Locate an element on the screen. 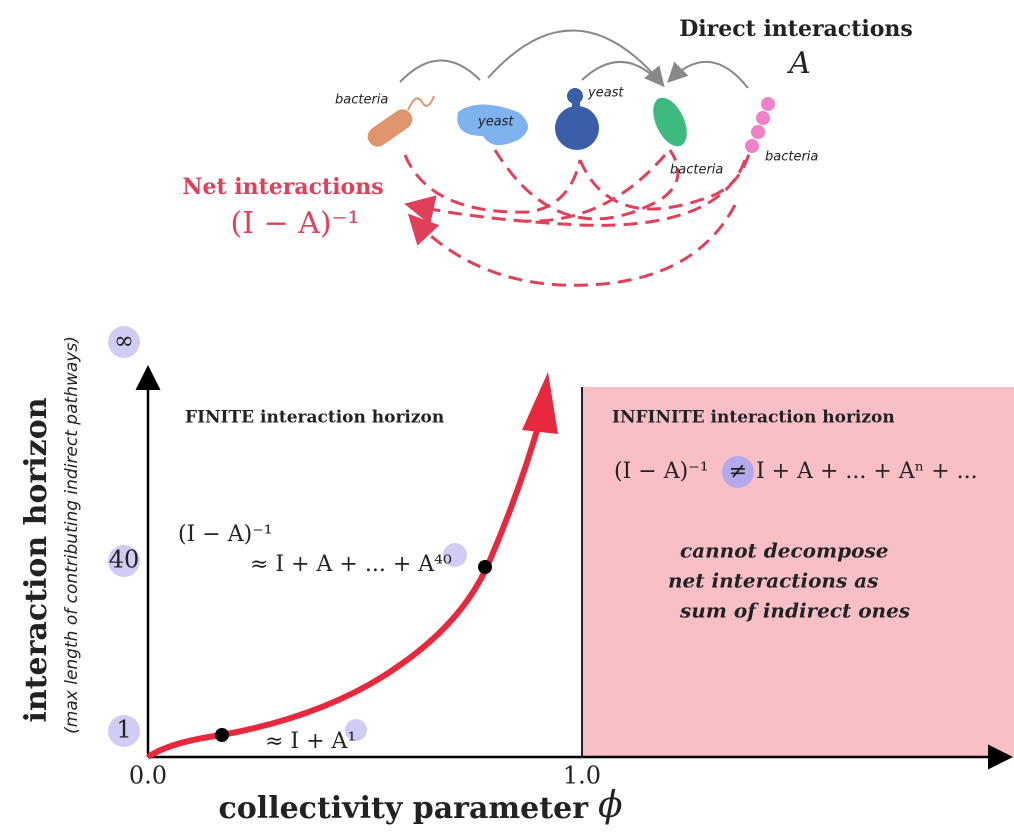 This screenshot has width=1014, height=832. infinite-neq: ≠ is located at coordinates (738, 471).